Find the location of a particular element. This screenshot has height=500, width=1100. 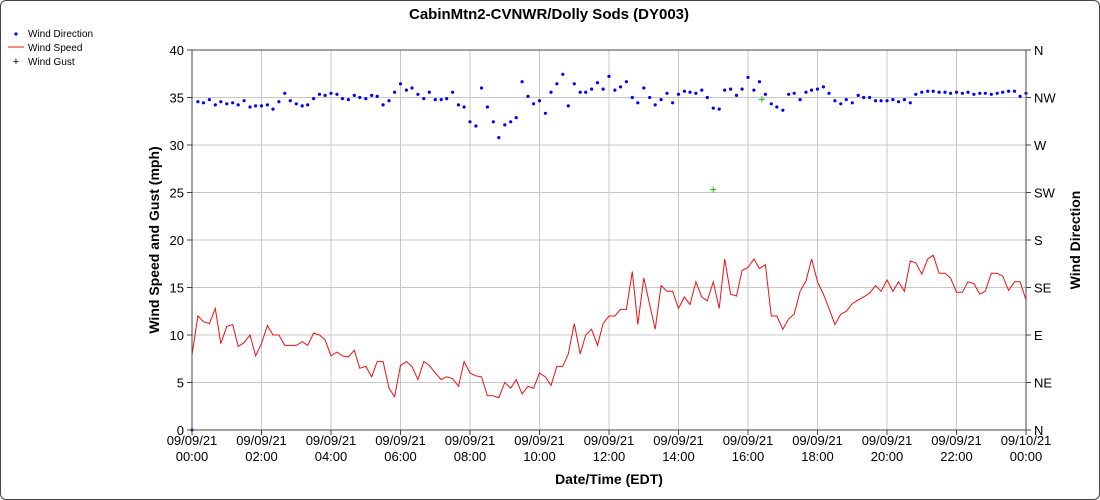

x-tick-label-time: 14:00 is located at coordinates (678, 456).